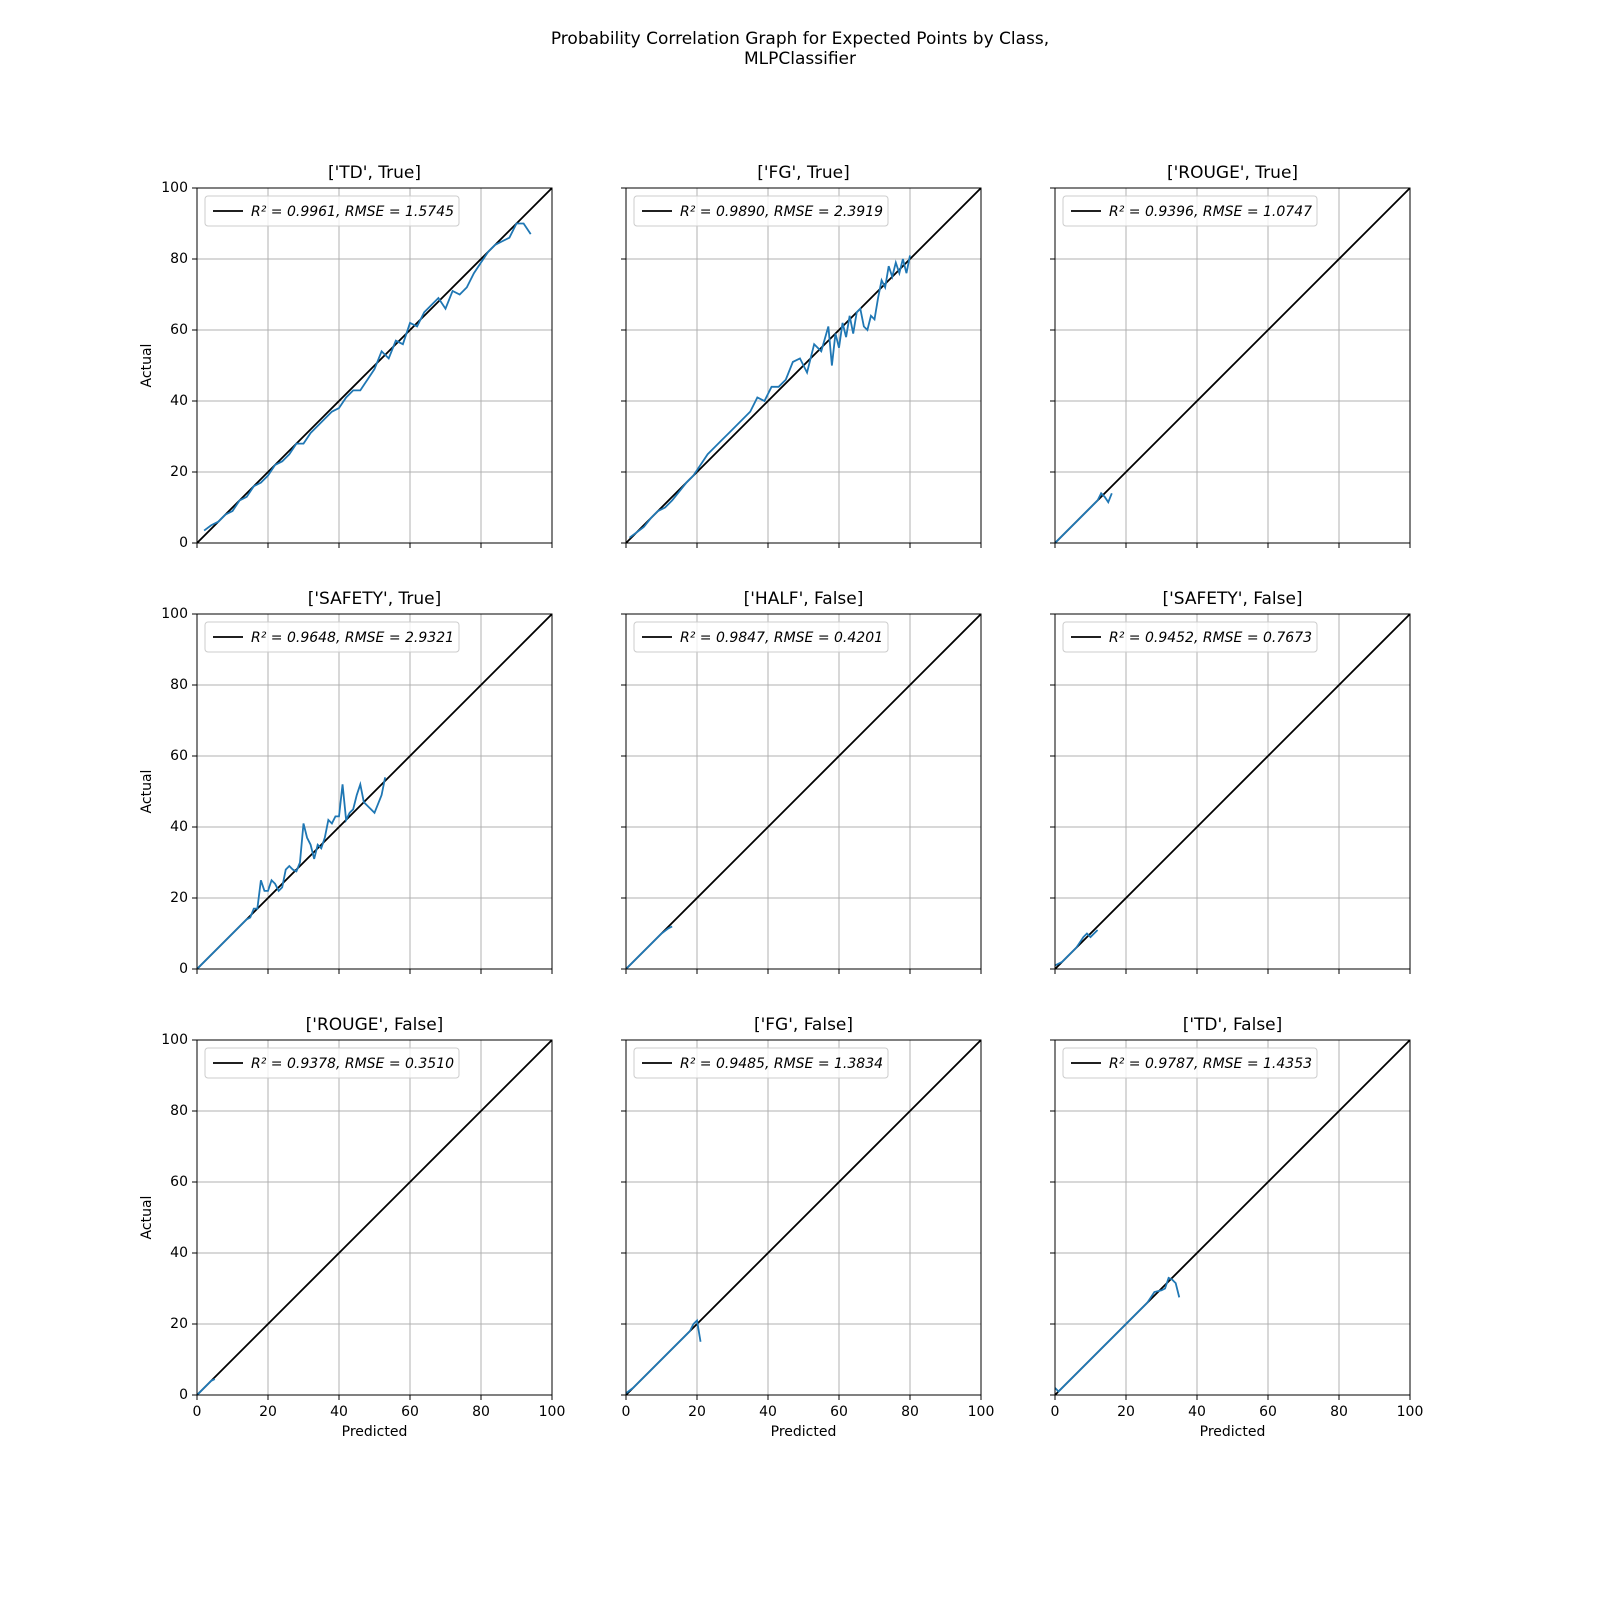  Describe the element at coordinates (803, 1025) in the screenshot. I see `subplot-title: ['FG', False]` at that location.